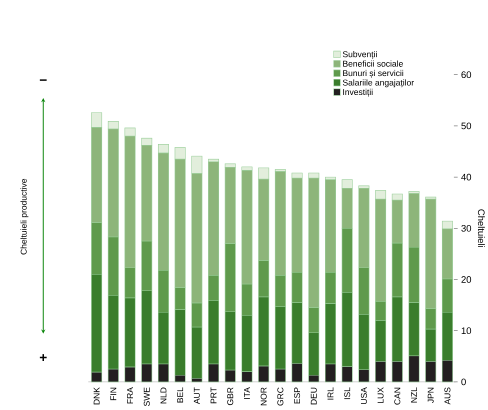 The image size is (488, 410). I want to click on y-tick-label: 0, so click(463, 382).